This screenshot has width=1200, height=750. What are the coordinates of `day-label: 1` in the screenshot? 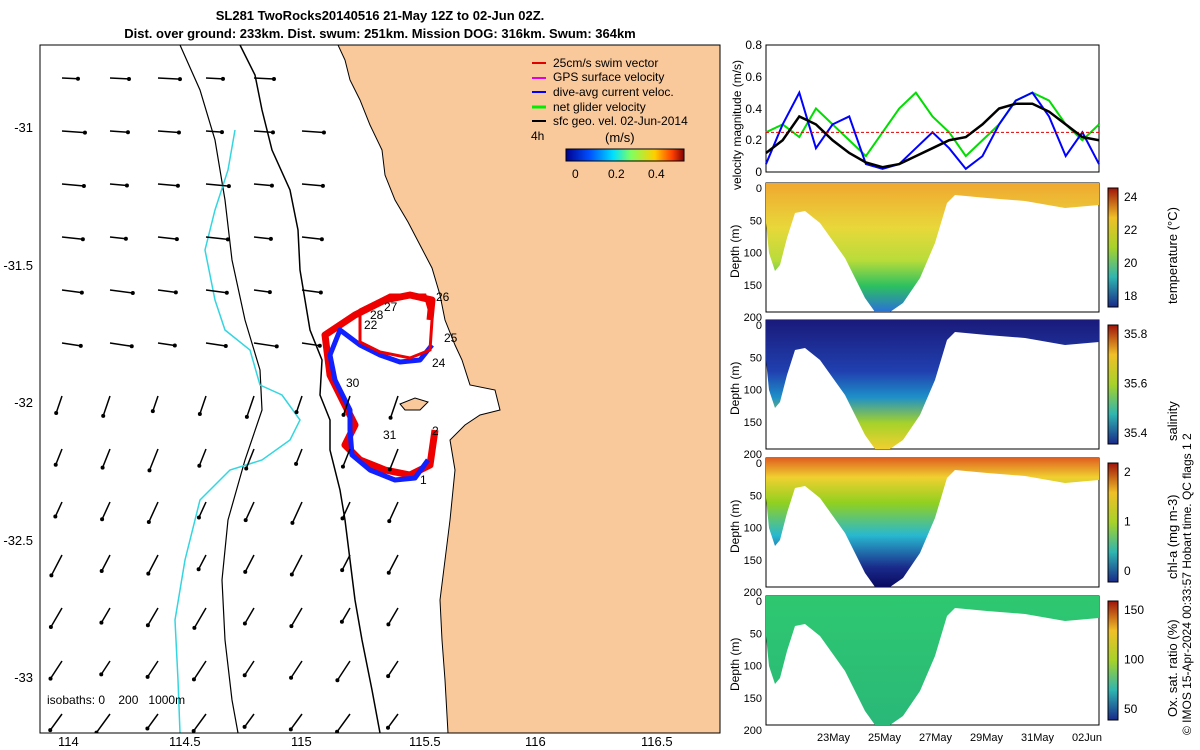 It's located at (423, 480).